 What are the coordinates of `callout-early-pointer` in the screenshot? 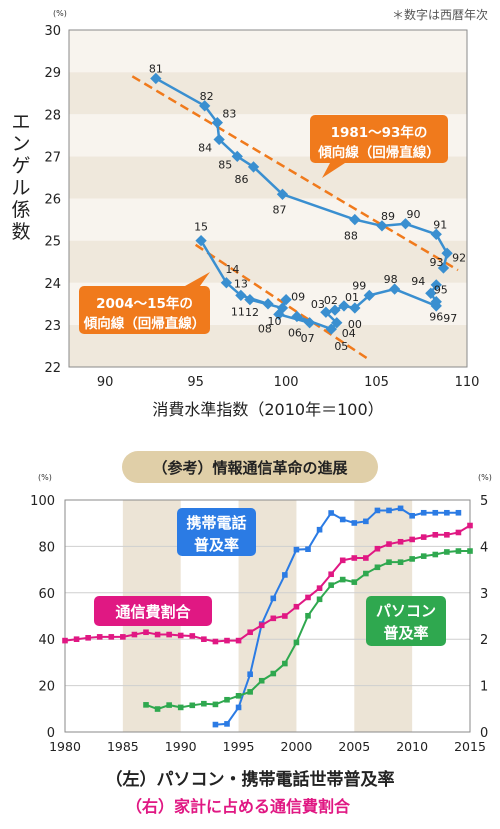 It's located at (333, 170).